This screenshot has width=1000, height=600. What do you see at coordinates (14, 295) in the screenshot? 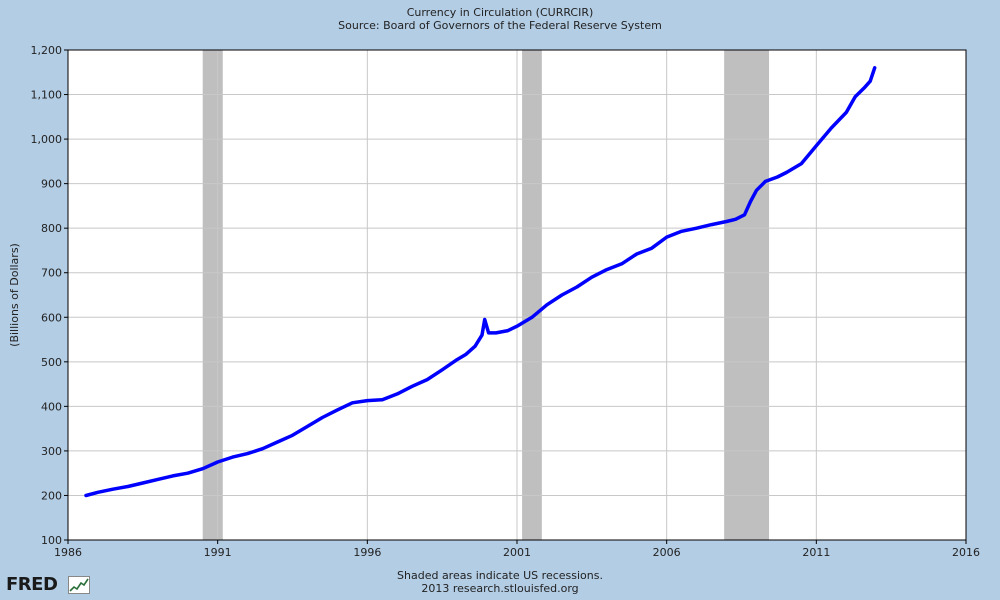
I see `y-axis-label: (Billions of Dollars)` at bounding box center [14, 295].